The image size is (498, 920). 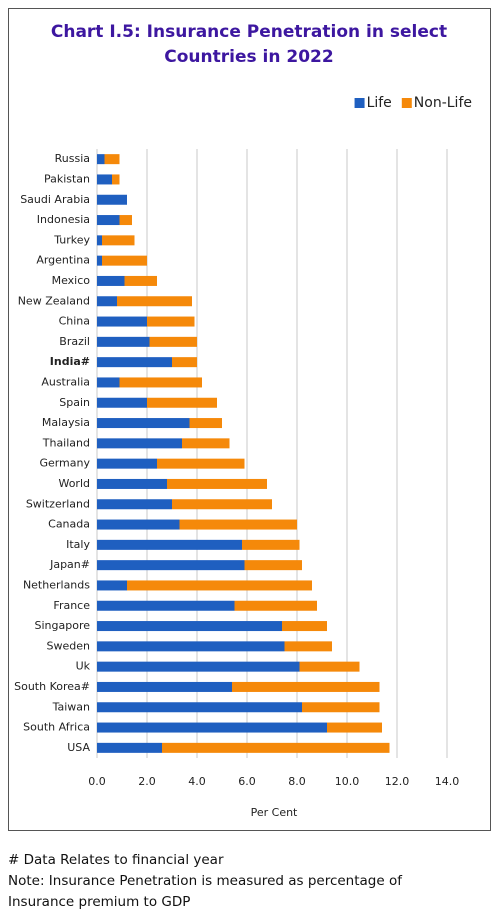 What do you see at coordinates (197, 781) in the screenshot?
I see `x-tick-label: 4.0` at bounding box center [197, 781].